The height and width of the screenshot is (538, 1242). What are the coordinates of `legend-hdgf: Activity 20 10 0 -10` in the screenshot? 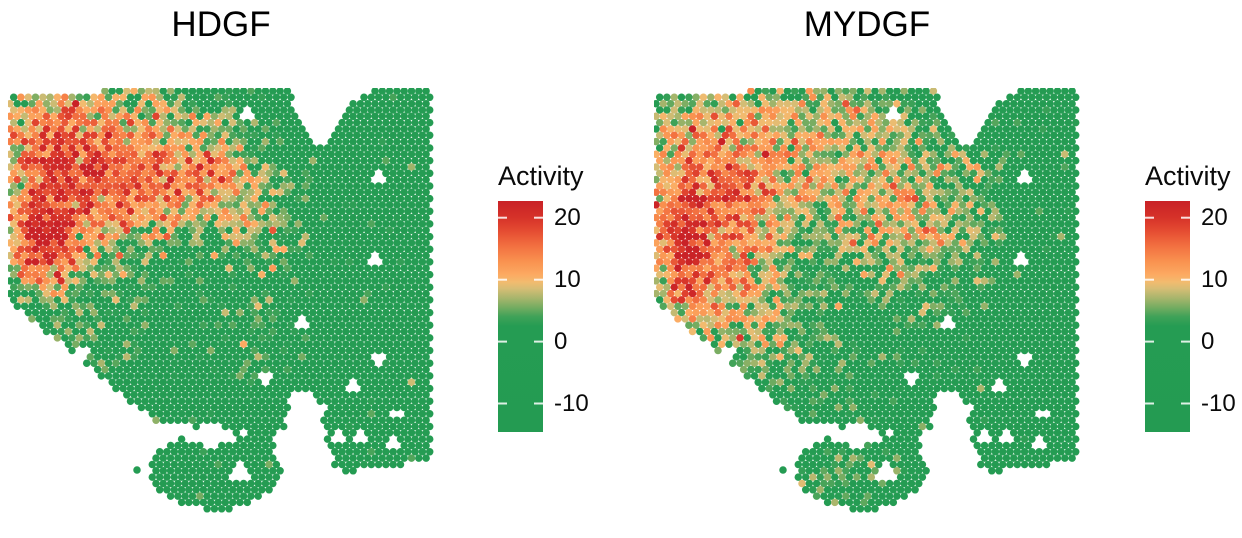 It's located at (563, 311).